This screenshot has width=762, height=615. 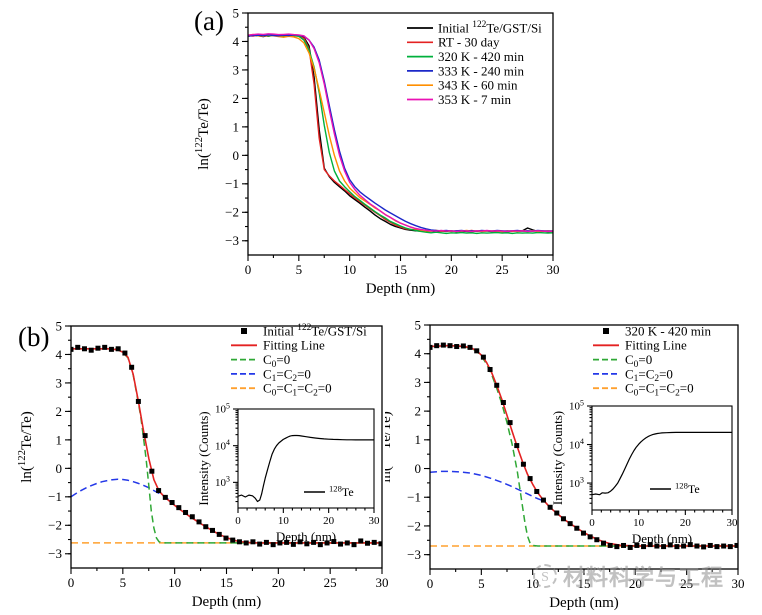 What do you see at coordinates (481, 70) in the screenshot?
I see `svg-text: 333 K - 240 min` at bounding box center [481, 70].